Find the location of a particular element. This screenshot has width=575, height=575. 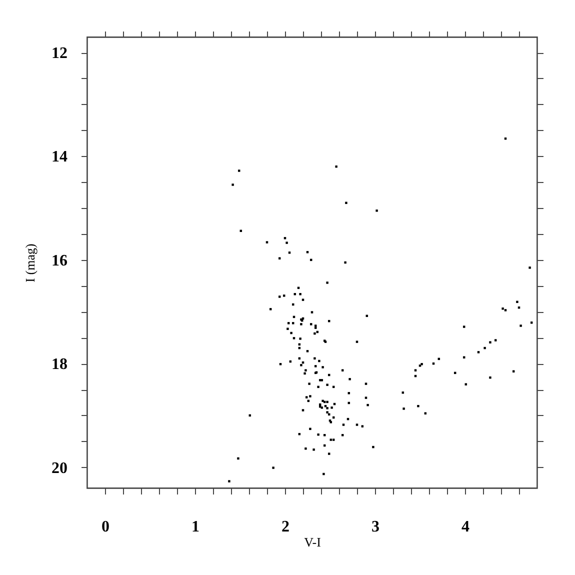

x-tick-label: 4 is located at coordinates (466, 527).